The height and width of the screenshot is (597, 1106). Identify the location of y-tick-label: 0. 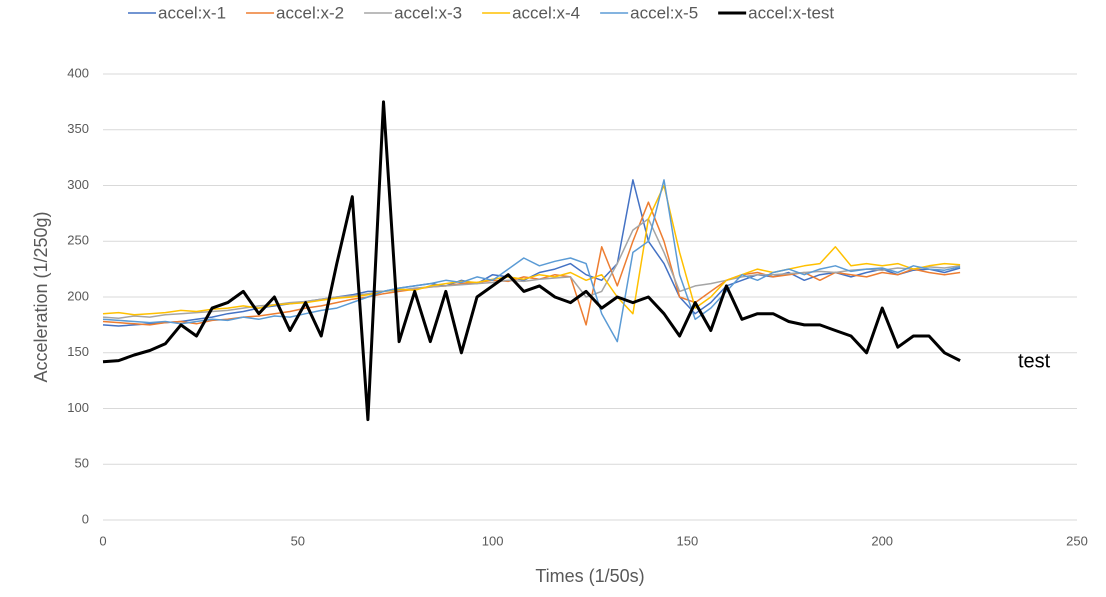
(85, 518).